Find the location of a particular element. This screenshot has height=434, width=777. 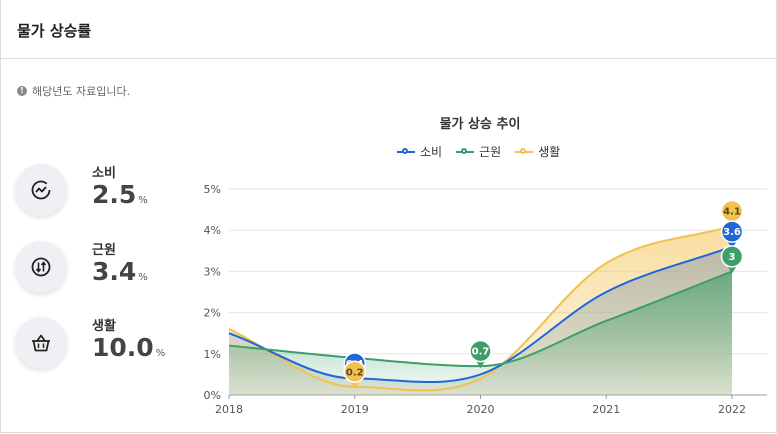

value-marker: 3.6 is located at coordinates (732, 234).